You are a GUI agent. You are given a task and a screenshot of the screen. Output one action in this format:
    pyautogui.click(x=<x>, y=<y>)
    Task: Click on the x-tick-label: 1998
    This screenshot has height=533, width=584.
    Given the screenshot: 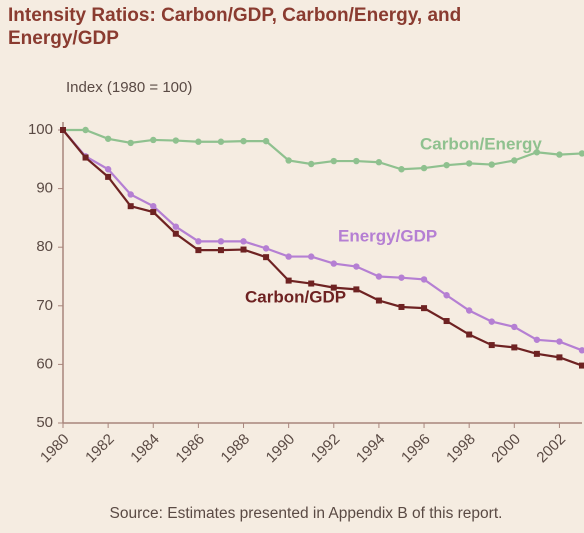 What is the action you would take?
    pyautogui.click(x=461, y=449)
    